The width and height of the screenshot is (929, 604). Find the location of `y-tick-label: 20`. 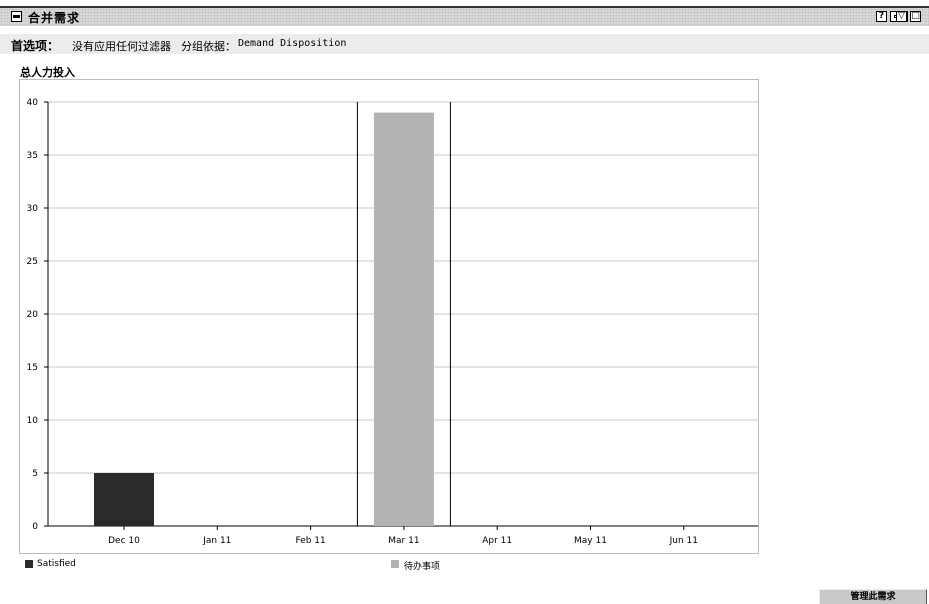

y-tick-label: 20 is located at coordinates (33, 315).